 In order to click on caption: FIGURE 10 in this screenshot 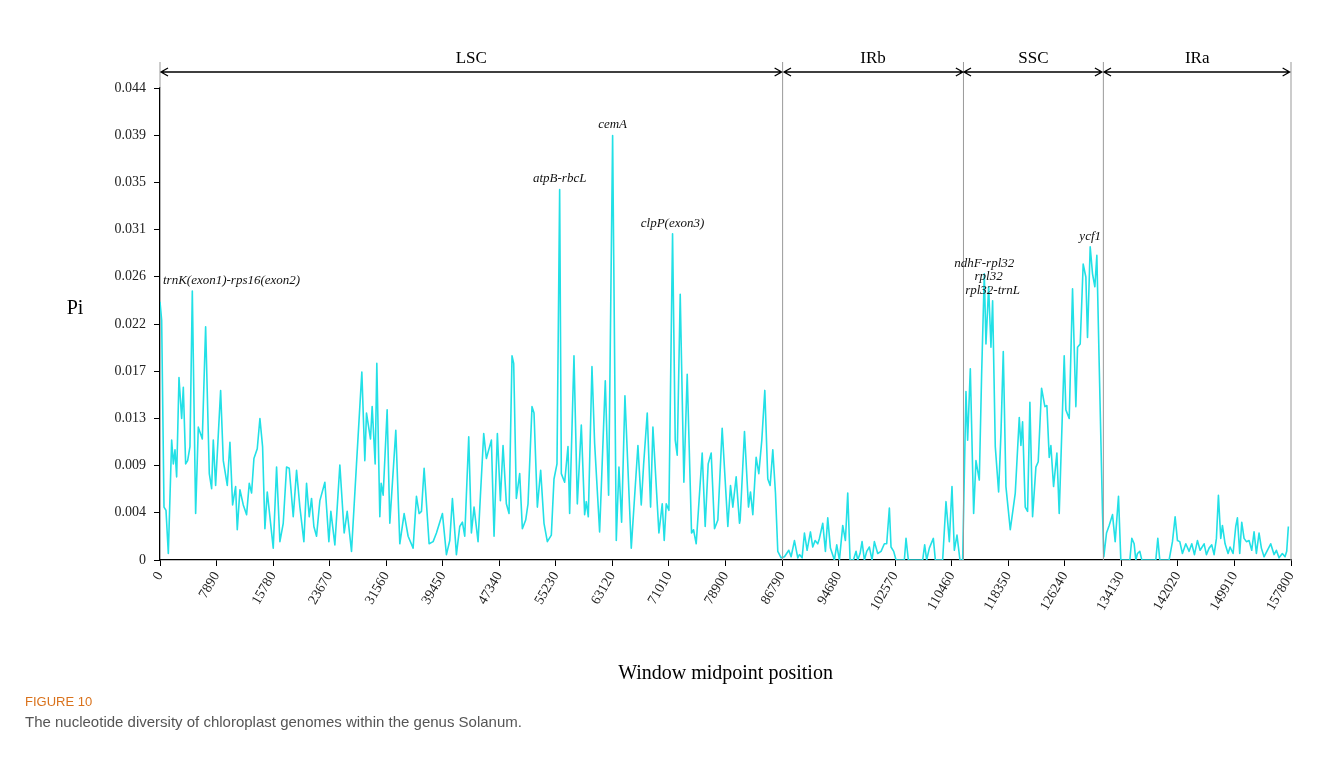, I will do `click(59, 701)`.